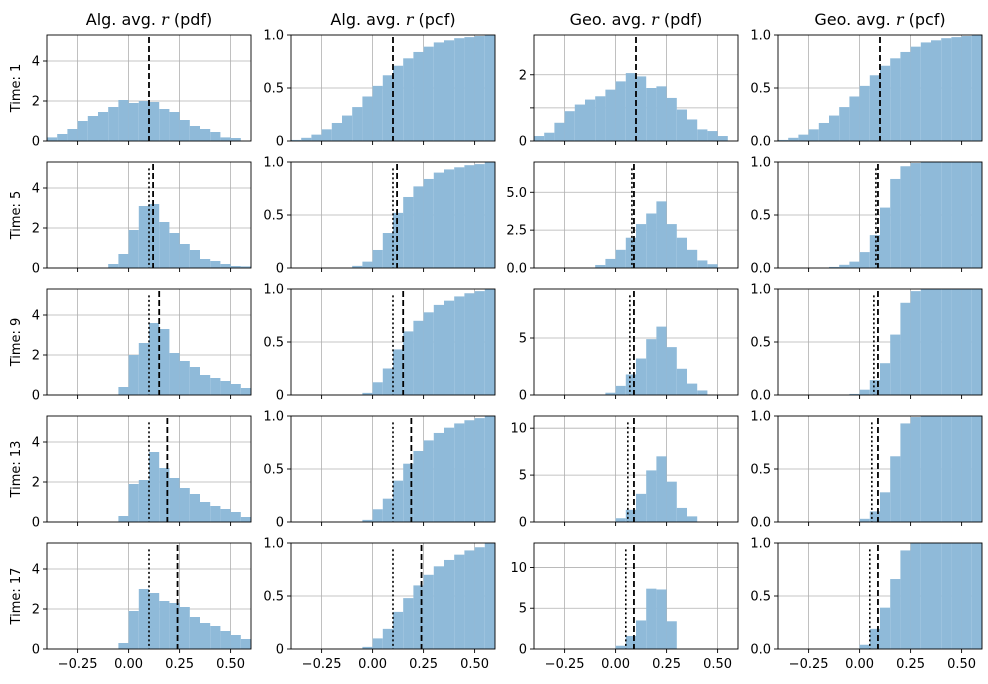  Describe the element at coordinates (518, 568) in the screenshot. I see `y-tick-label: 10` at that location.